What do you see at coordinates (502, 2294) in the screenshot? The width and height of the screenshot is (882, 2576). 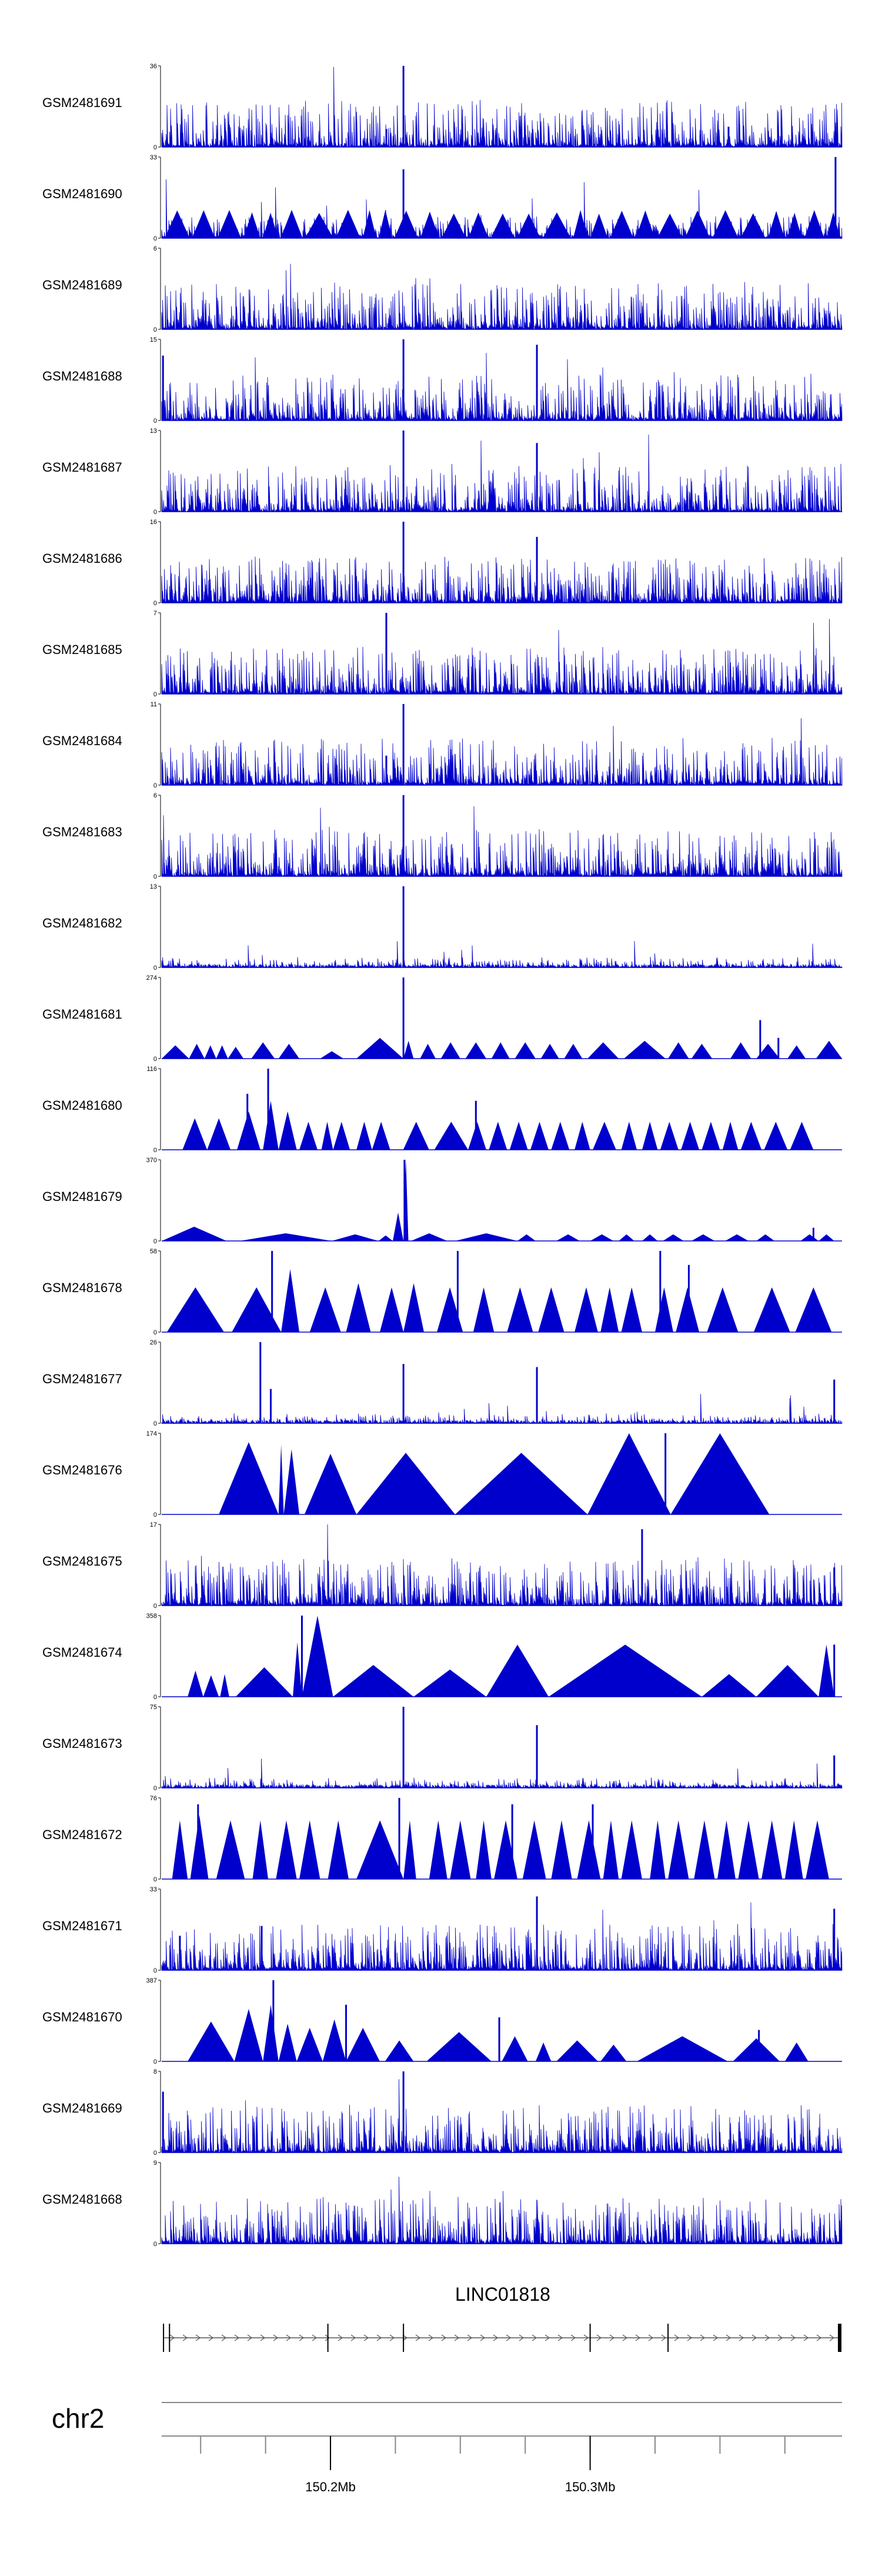 I see `gene-label: LINC01818` at bounding box center [502, 2294].